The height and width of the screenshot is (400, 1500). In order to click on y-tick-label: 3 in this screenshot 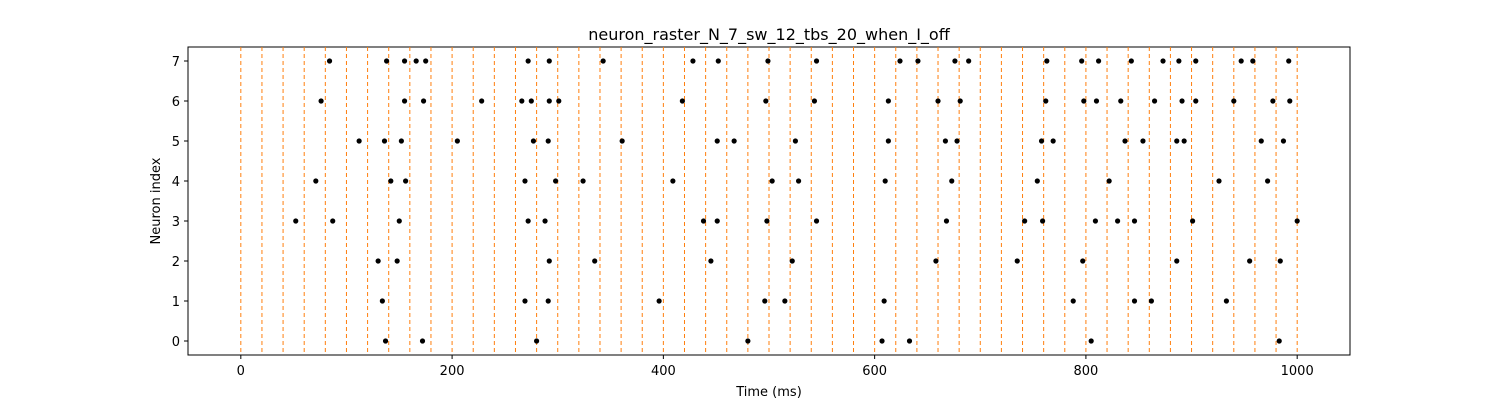, I will do `click(176, 222)`.